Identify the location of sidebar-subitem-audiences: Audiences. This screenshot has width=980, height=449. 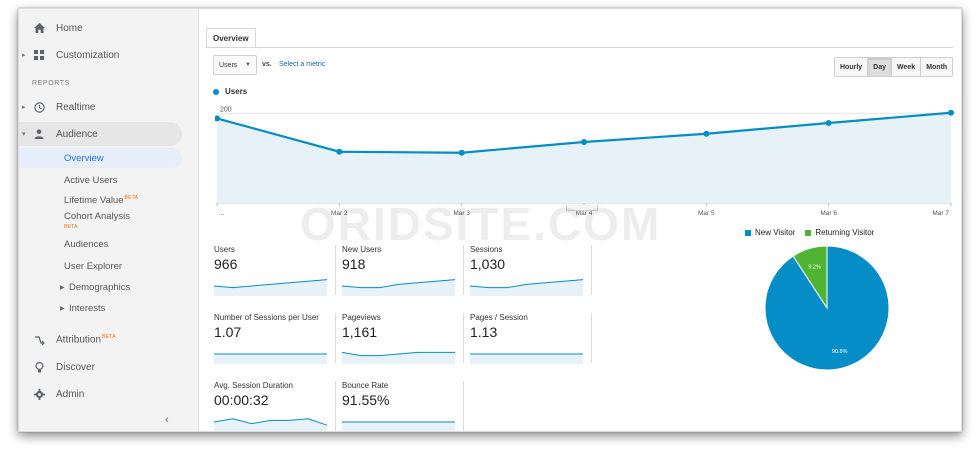
(109, 244).